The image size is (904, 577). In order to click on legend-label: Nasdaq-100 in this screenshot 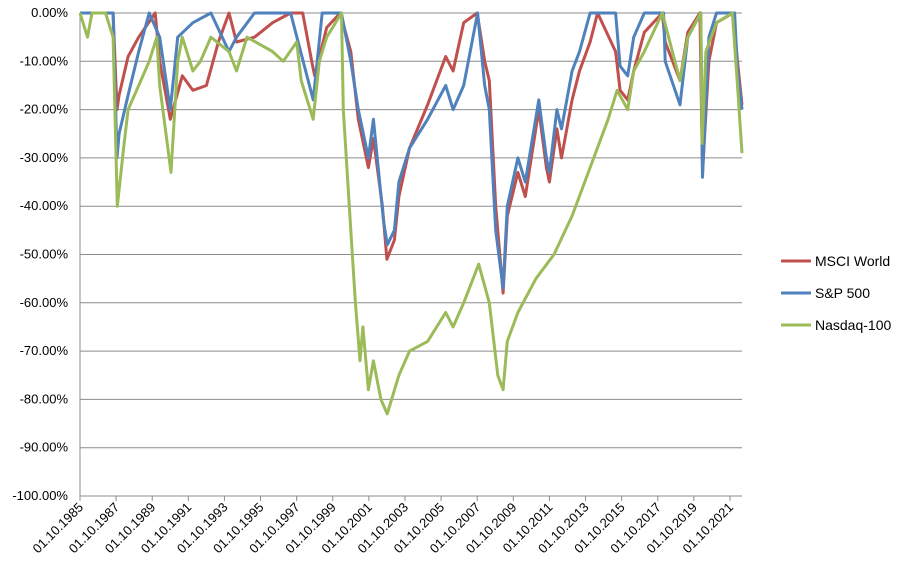, I will do `click(853, 325)`.